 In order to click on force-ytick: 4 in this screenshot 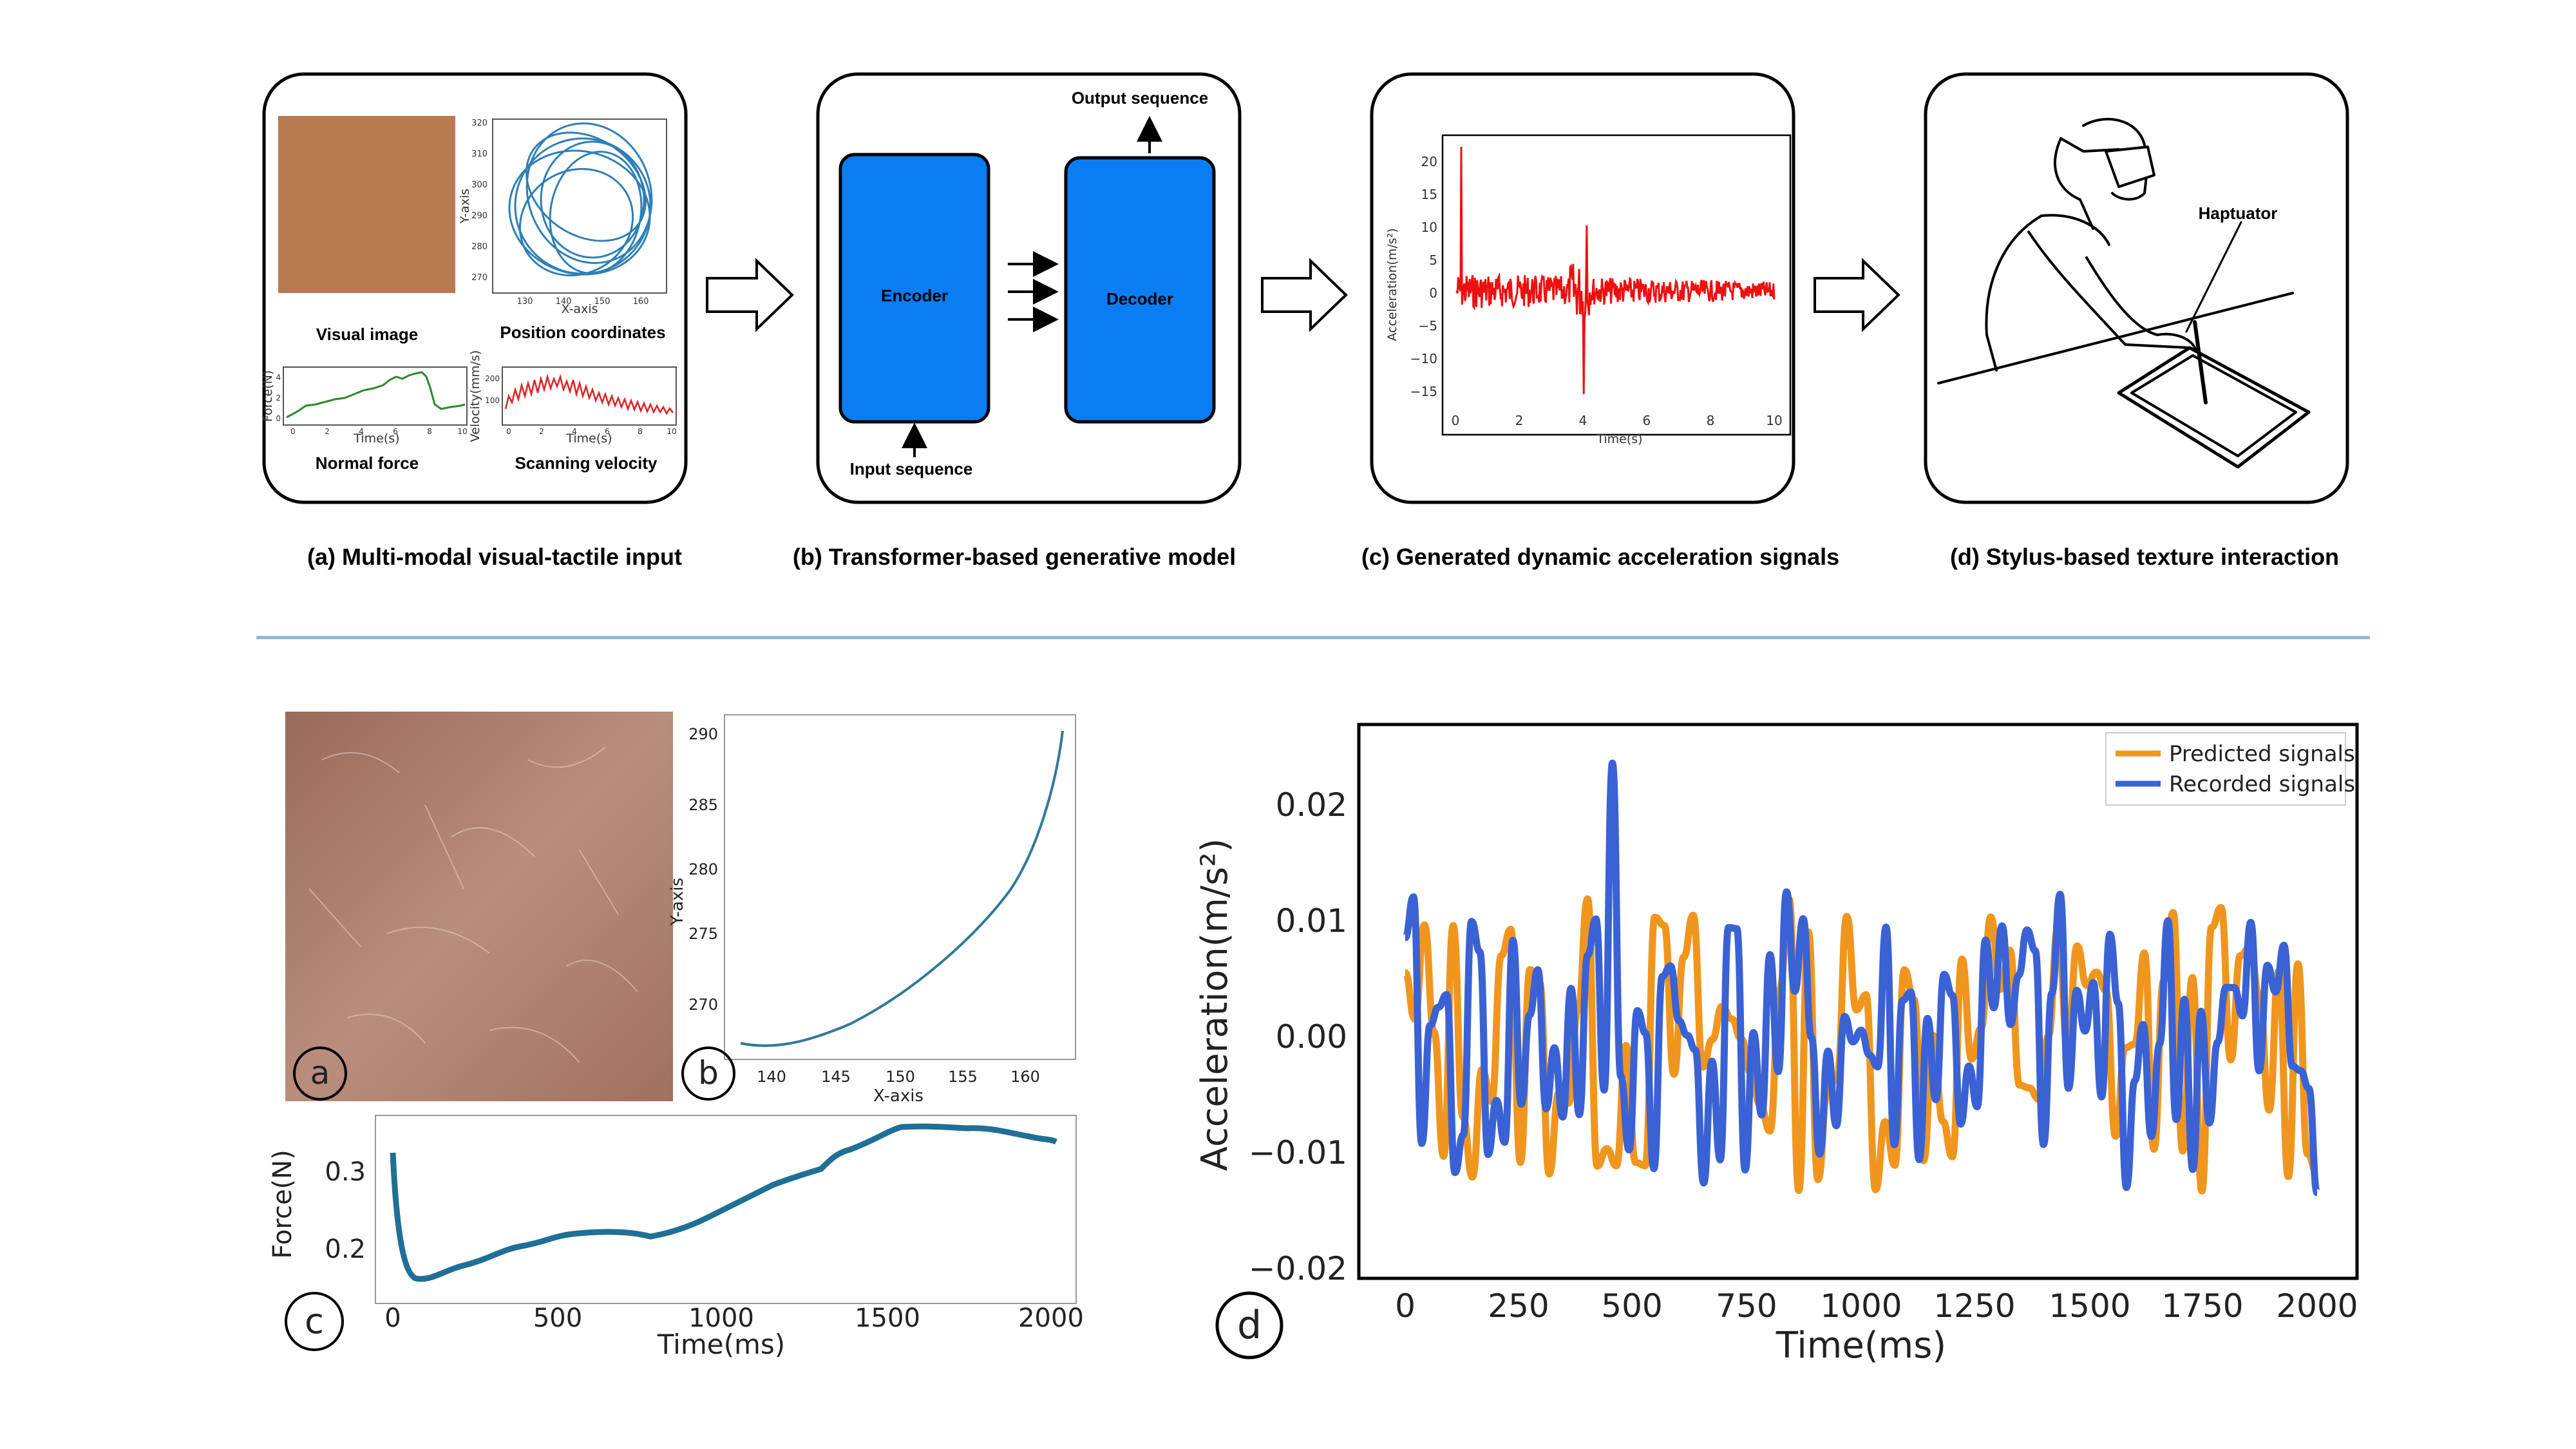, I will do `click(278, 378)`.